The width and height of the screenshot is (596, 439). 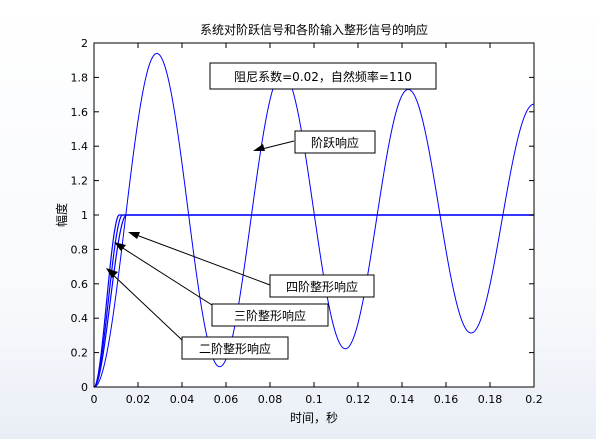 I want to click on annotation-order2-box, so click(x=235, y=348).